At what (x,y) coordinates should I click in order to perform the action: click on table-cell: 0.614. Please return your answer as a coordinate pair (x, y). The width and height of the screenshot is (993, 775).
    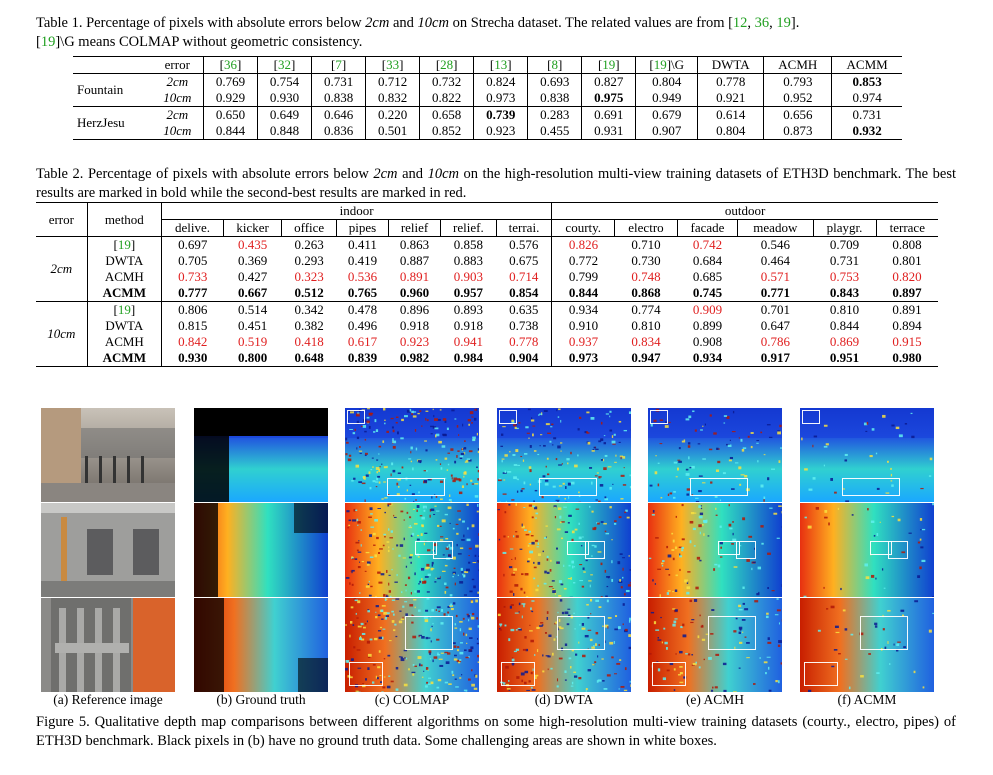
    Looking at the image, I should click on (730, 114).